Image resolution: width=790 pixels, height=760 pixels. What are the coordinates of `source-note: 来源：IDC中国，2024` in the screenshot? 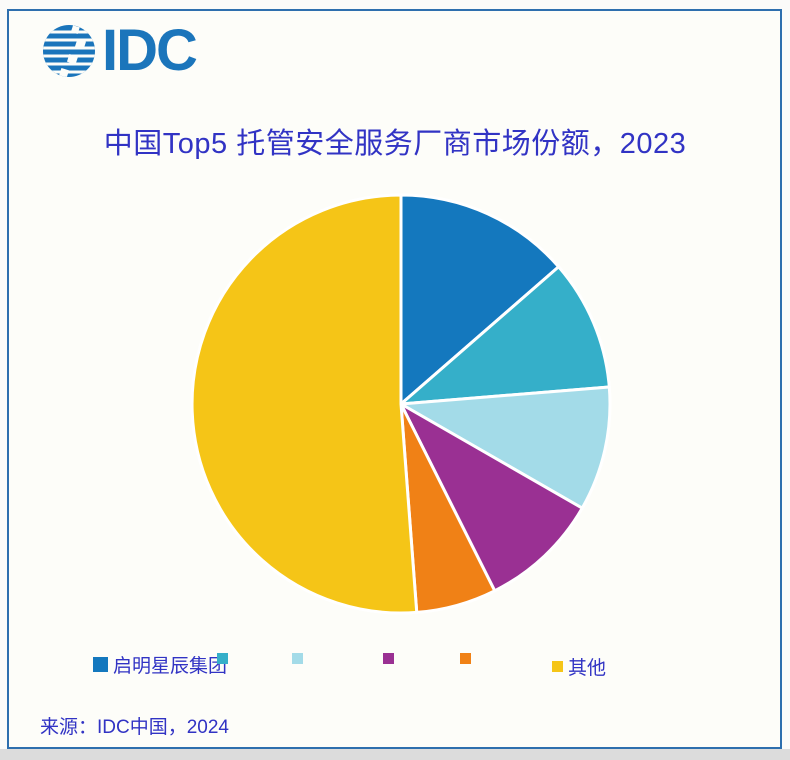 It's located at (134, 727).